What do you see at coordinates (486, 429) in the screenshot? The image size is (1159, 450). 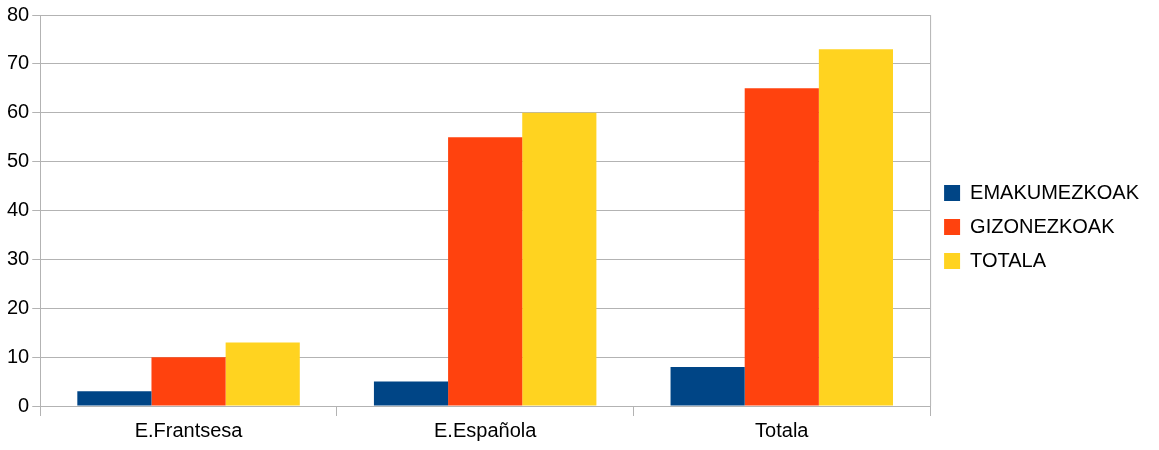 I see `x-tick-label: E.Española` at bounding box center [486, 429].